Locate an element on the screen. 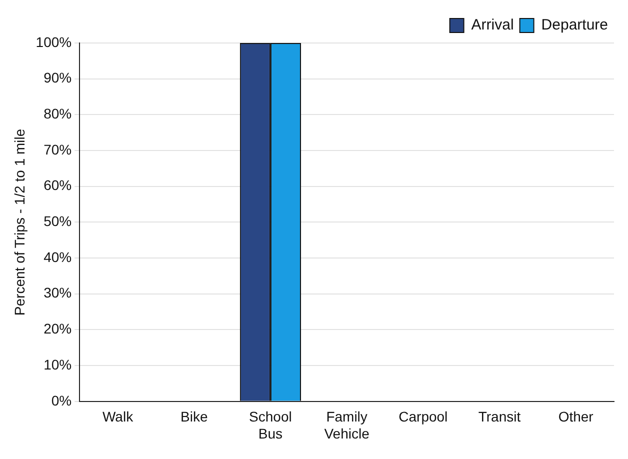 The height and width of the screenshot is (459, 628). y-tick-label: 20% is located at coordinates (58, 328).